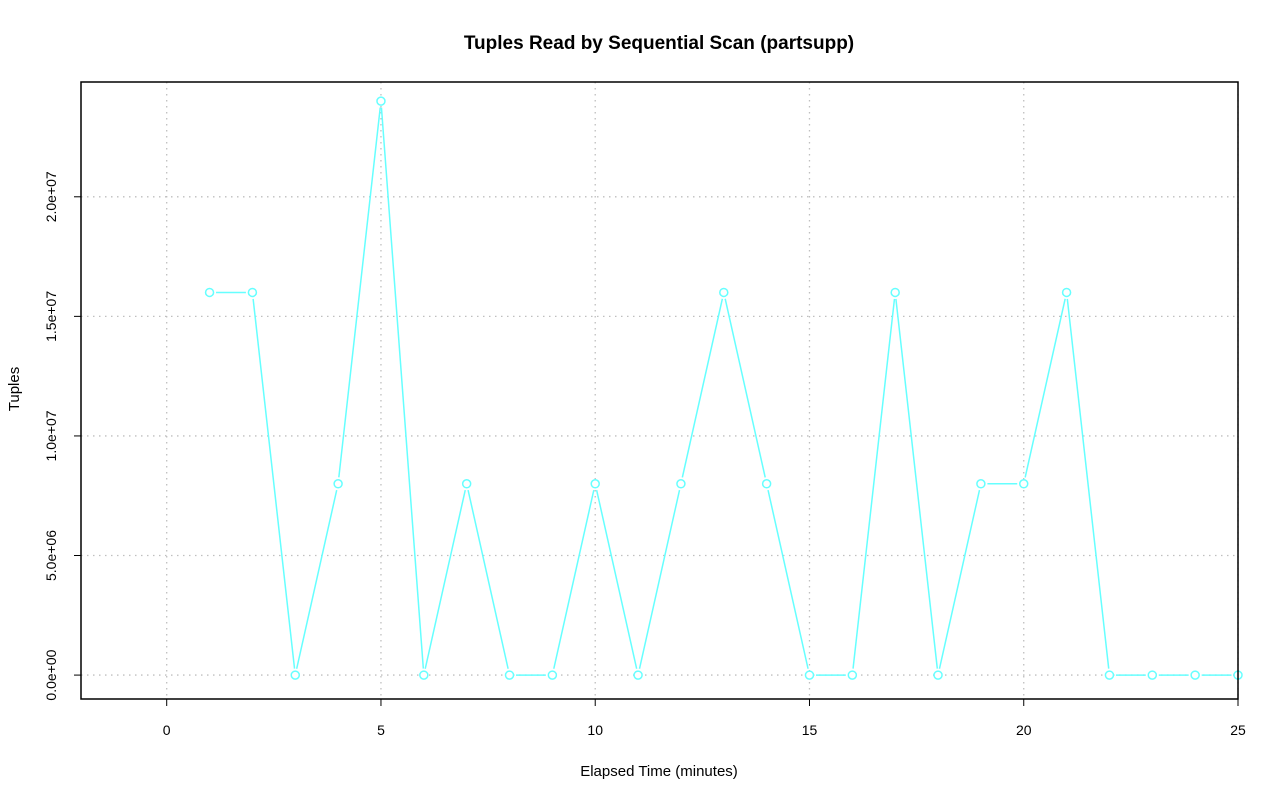 The image size is (1280, 801). I want to click on y-tick-label: 1.5e+07, so click(51, 316).